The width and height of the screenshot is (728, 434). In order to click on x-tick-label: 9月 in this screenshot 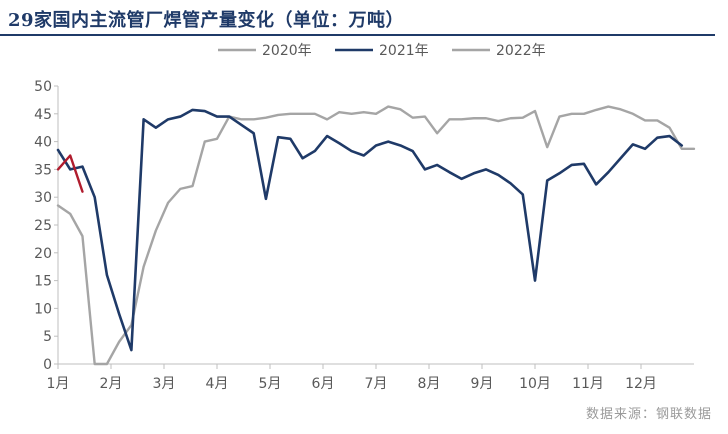, I will do `click(482, 384)`.